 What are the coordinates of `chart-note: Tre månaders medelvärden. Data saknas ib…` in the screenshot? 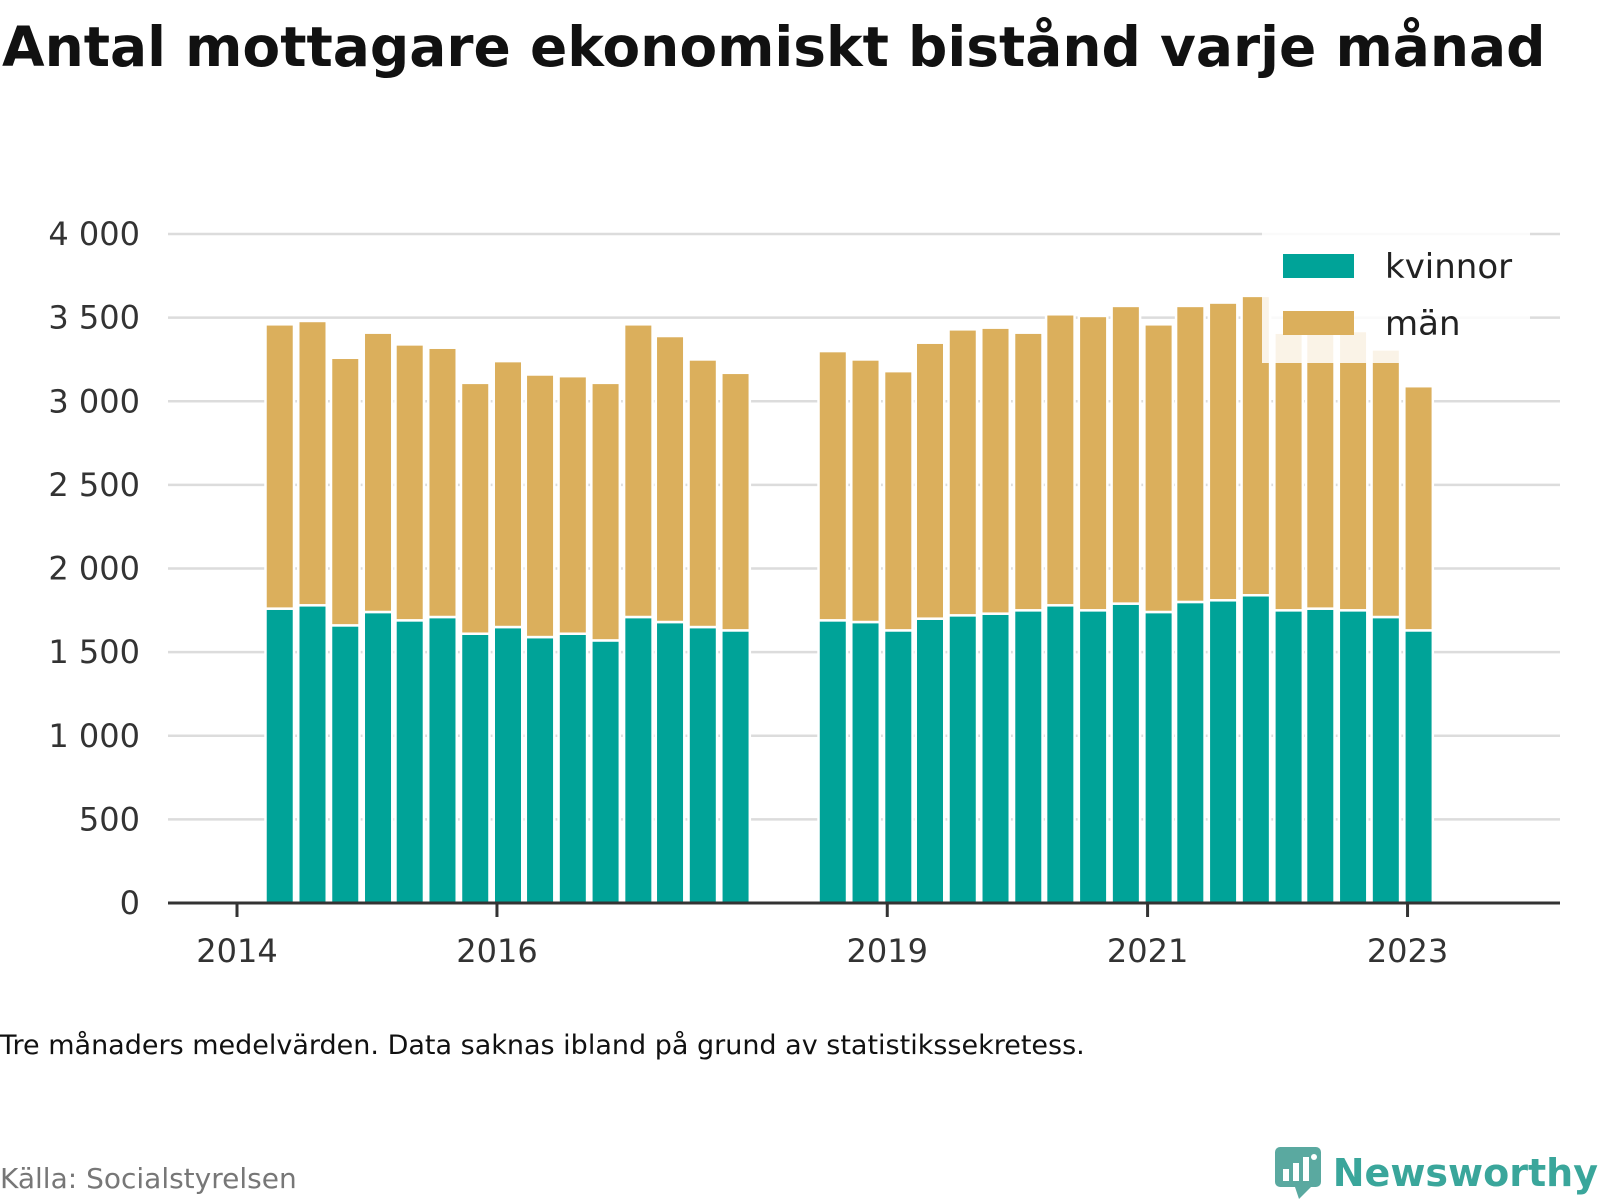 It's located at (542, 1045).